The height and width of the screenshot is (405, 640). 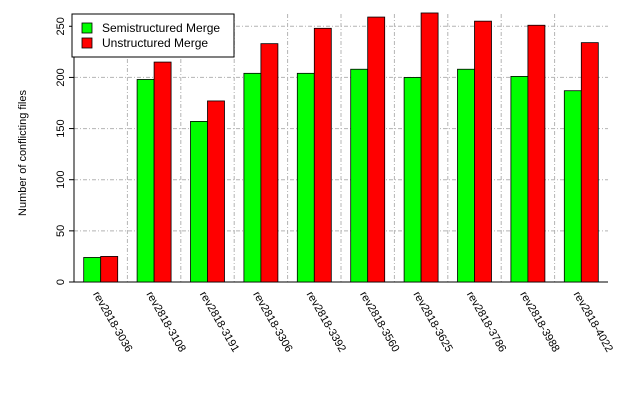 I want to click on y-tick-label: 50, so click(x=61, y=231).